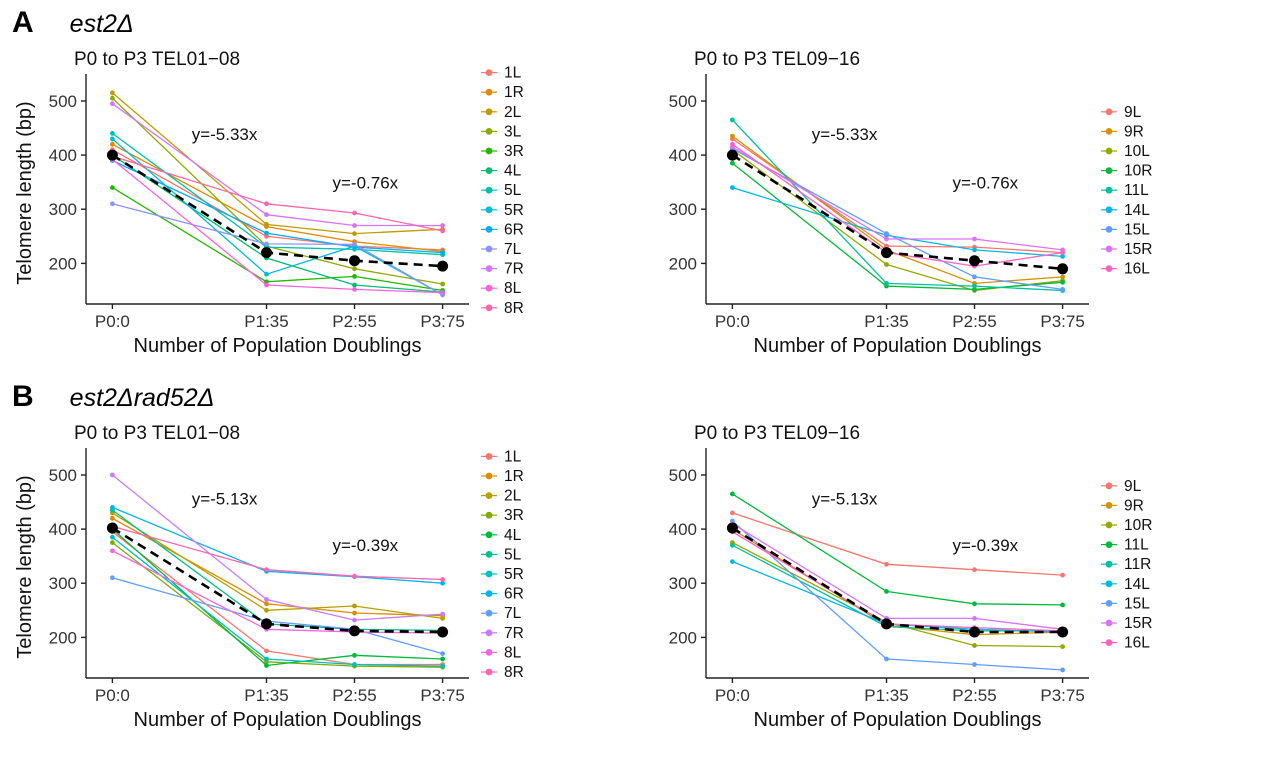  Describe the element at coordinates (277, 553) in the screenshot. I see `series-line-8R` at that location.